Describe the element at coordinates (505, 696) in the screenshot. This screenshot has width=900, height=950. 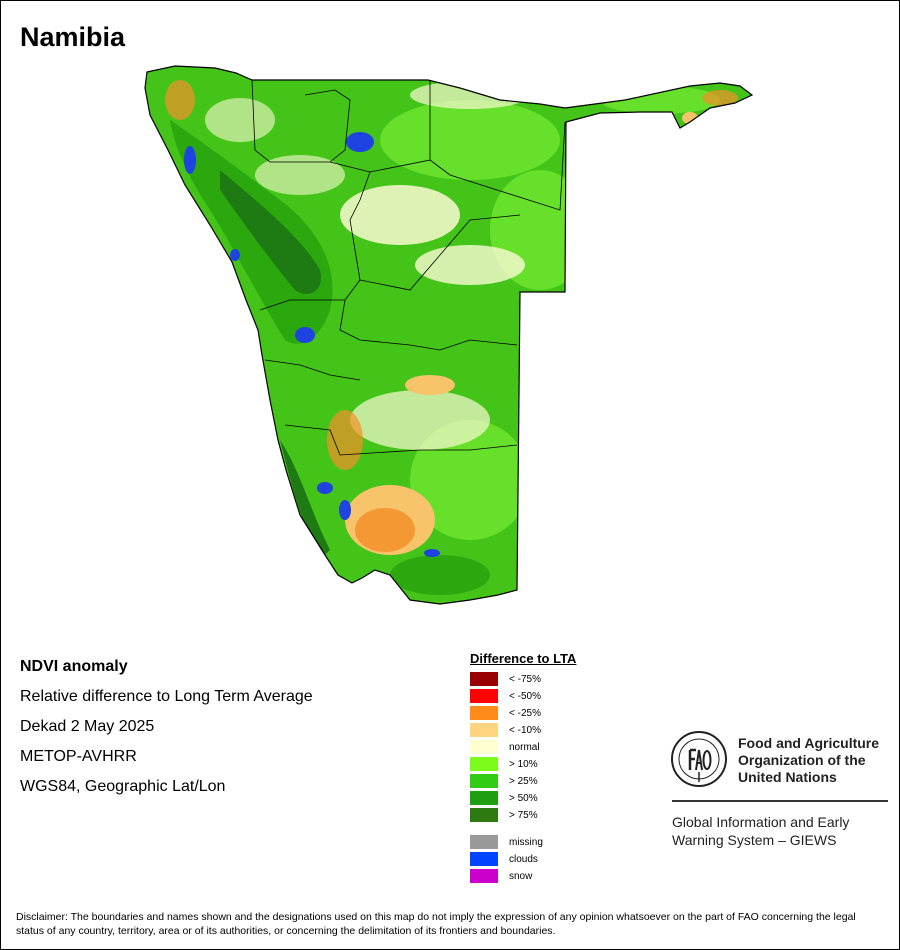
I see `legend-item: < -50%` at that location.